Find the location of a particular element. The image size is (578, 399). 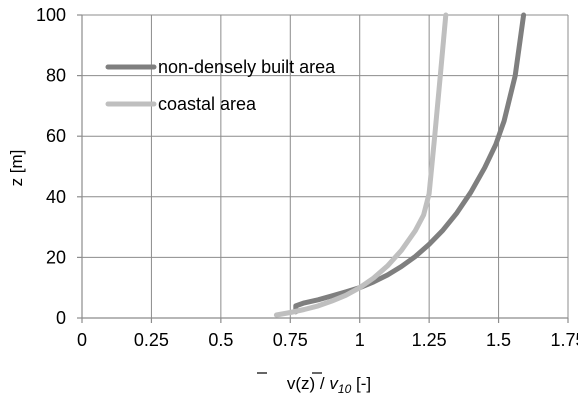

x-axis-title-subscript: 10 is located at coordinates (345, 389).